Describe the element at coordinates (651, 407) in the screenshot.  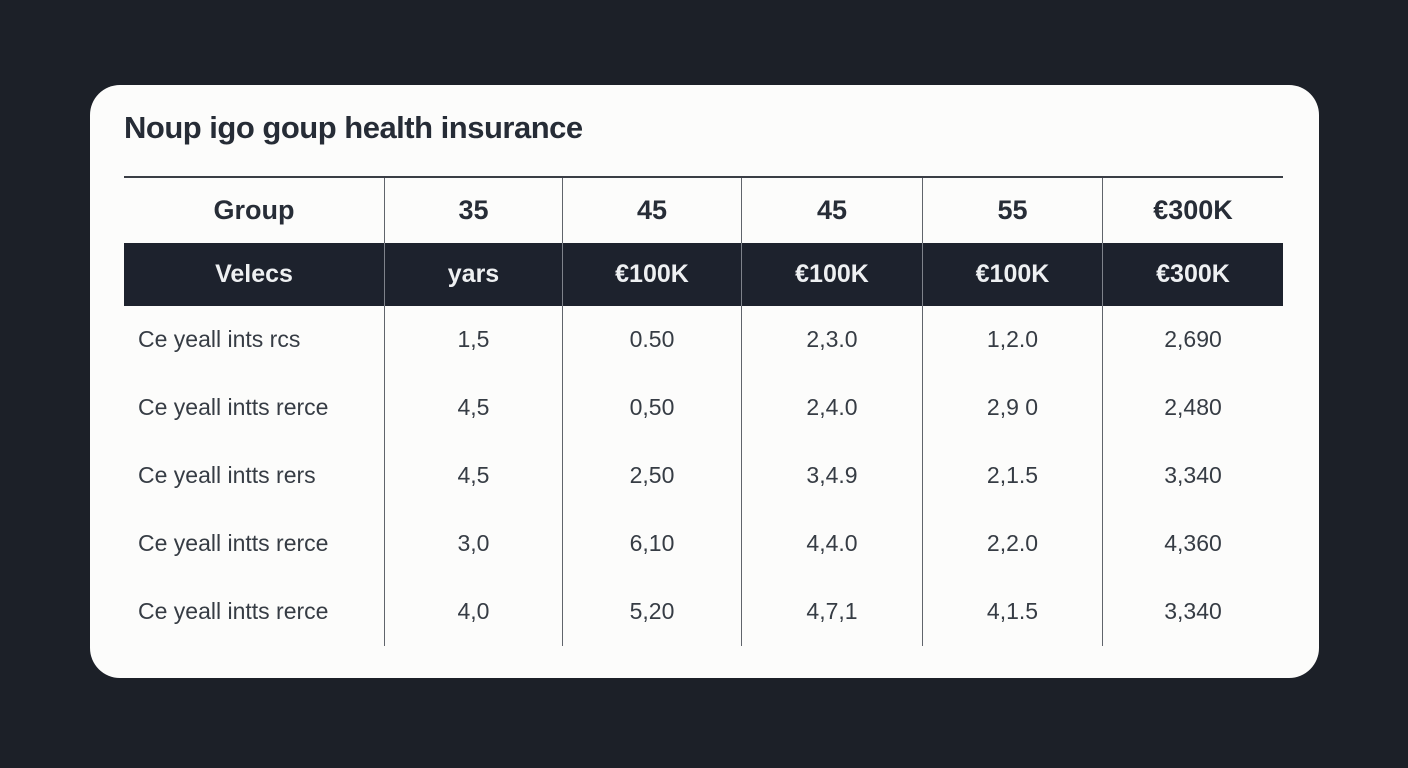
I see `row-value: 0,50` at that location.